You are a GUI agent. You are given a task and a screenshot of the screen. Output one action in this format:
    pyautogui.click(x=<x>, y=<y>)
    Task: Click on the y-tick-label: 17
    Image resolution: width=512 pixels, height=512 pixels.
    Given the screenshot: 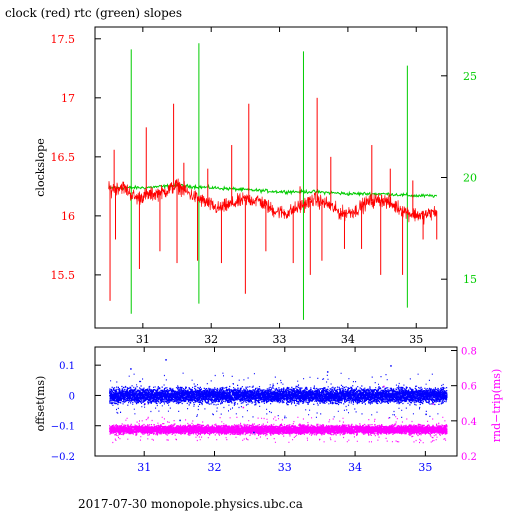 What is the action you would take?
    pyautogui.click(x=68, y=98)
    